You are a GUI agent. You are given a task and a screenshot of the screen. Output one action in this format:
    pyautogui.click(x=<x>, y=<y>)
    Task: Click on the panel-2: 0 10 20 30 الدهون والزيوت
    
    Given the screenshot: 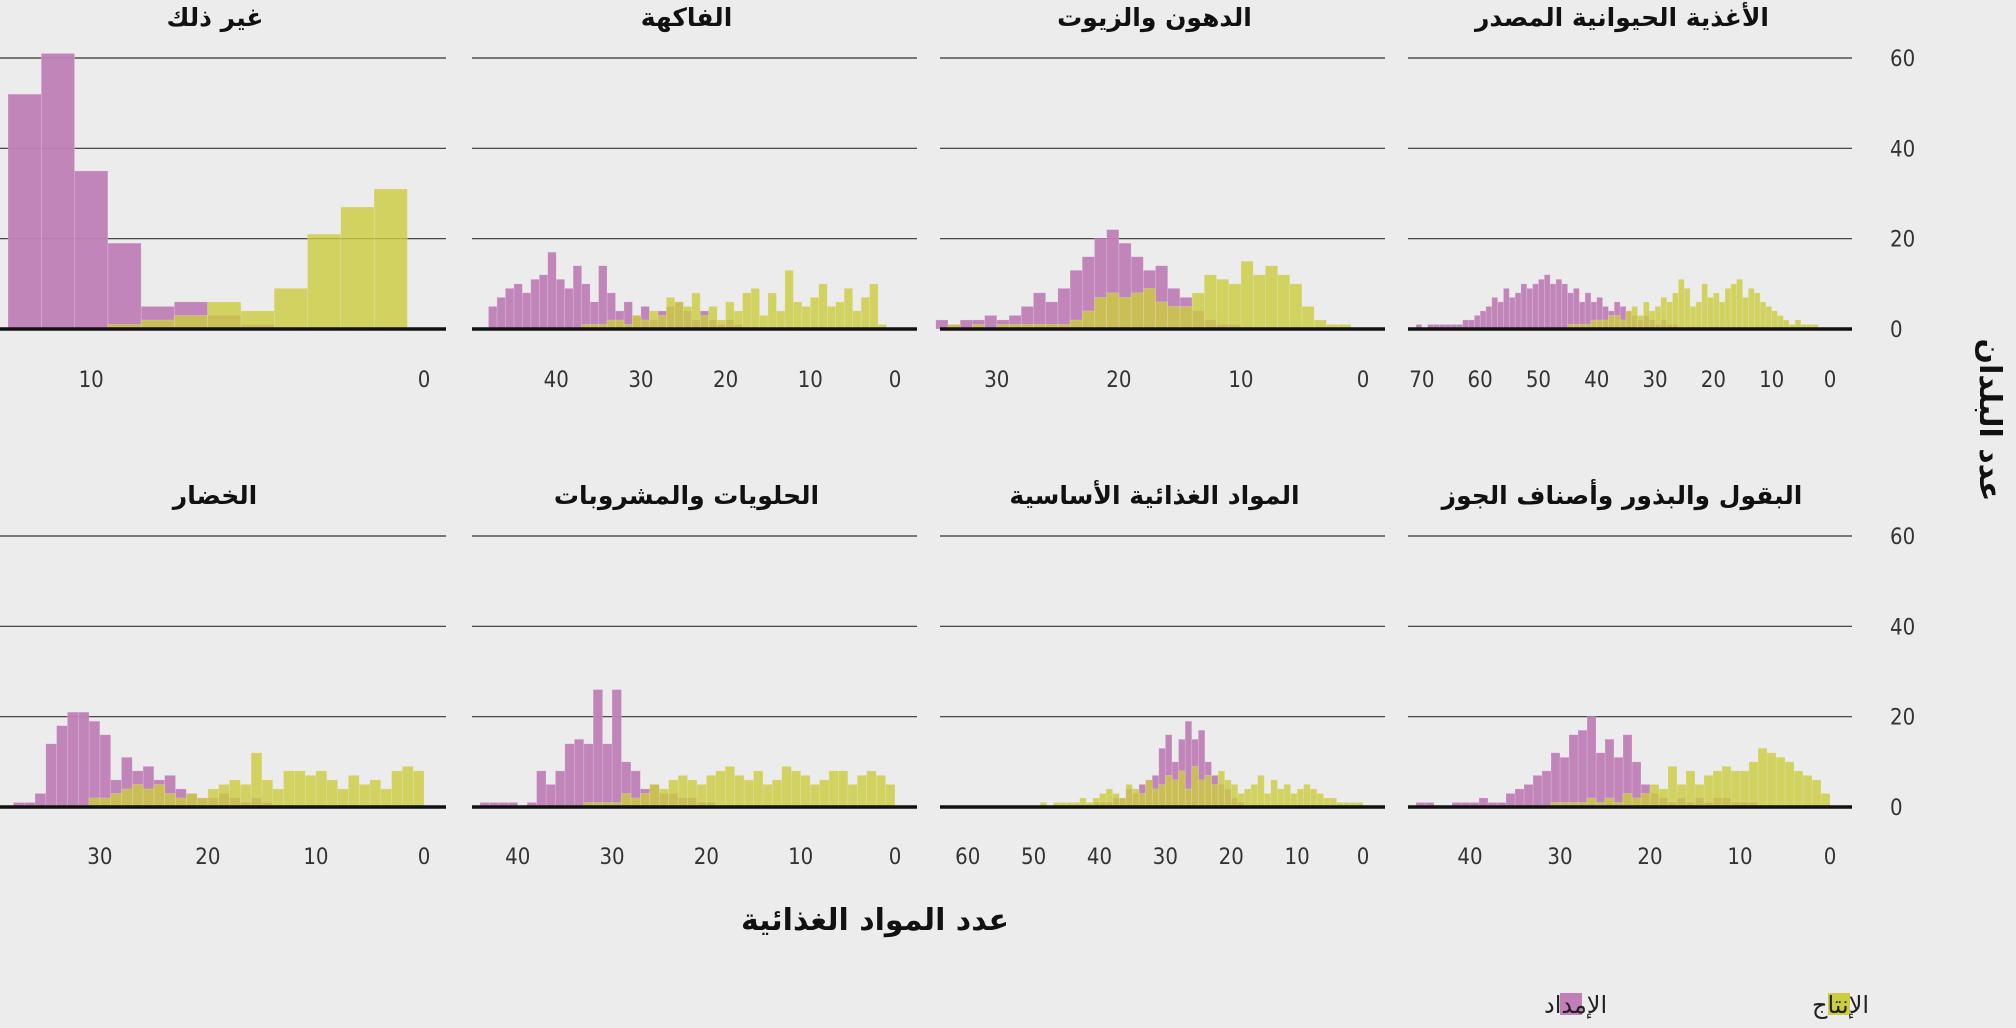 What is the action you would take?
    pyautogui.click(x=1160, y=198)
    